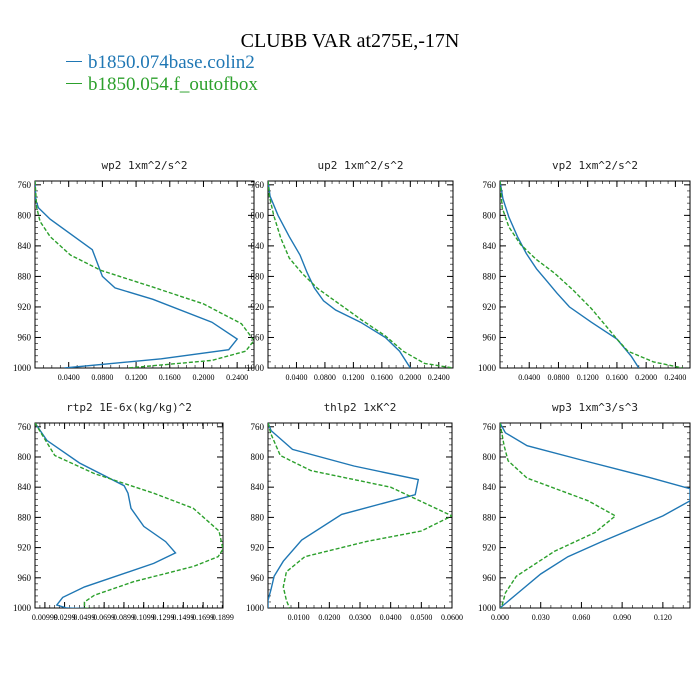 The width and height of the screenshot is (700, 700). Describe the element at coordinates (360, 407) in the screenshot. I see `chart-title: thlp2 1xK^2` at that location.